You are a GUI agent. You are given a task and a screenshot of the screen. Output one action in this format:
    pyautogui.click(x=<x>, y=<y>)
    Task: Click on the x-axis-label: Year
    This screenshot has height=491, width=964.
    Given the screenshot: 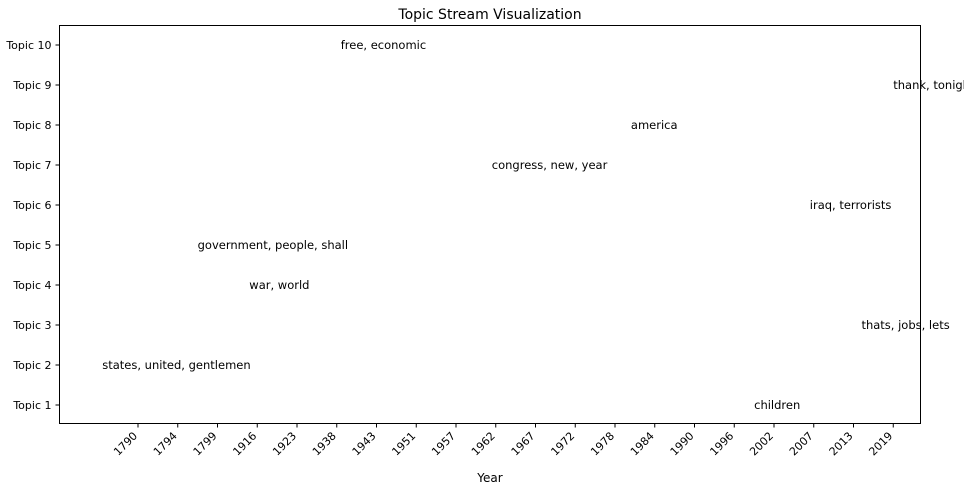 What is the action you would take?
    pyautogui.click(x=489, y=478)
    